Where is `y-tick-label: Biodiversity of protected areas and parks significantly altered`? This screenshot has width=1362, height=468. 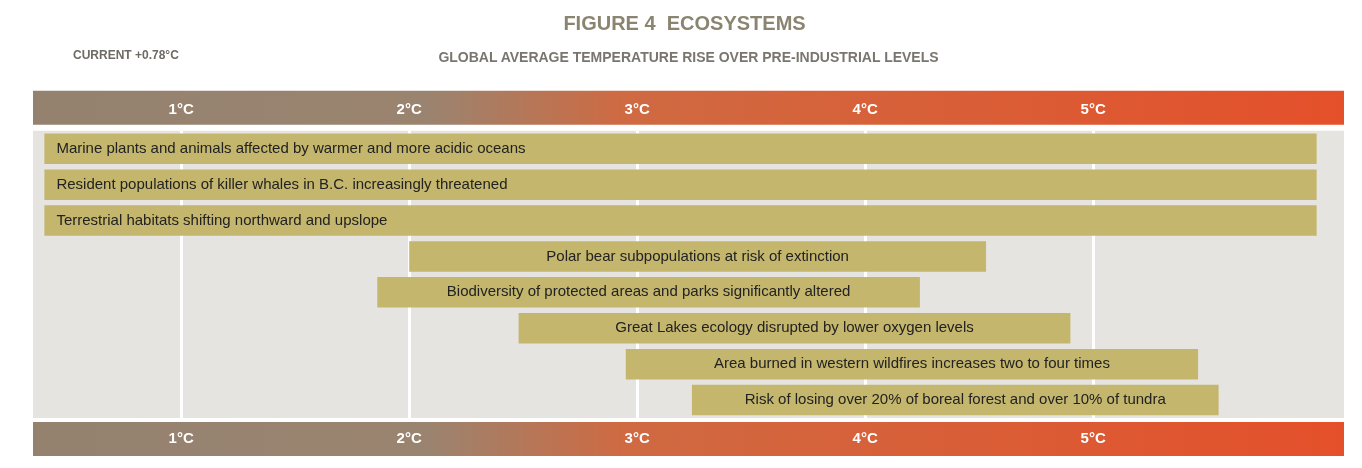
y-tick-label: Biodiversity of protected areas and parks significantly altered is located at coordinates (648, 291).